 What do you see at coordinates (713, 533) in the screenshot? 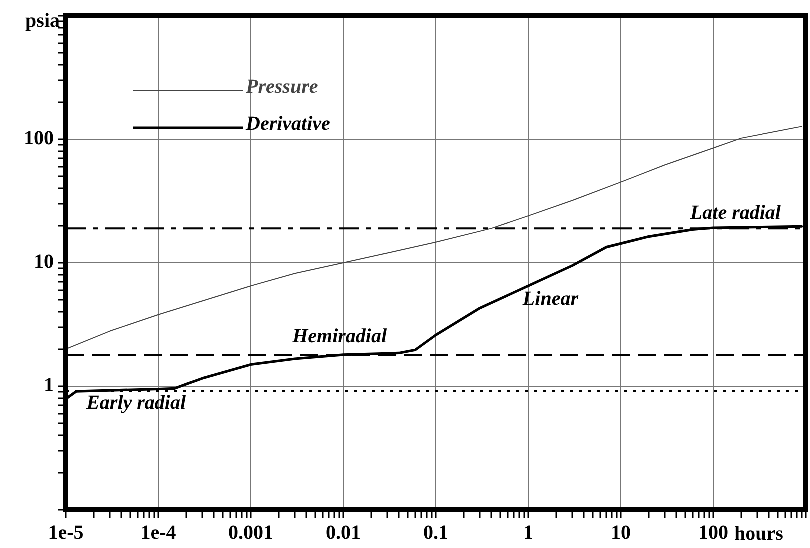
I see `x-tick-label: 100` at bounding box center [713, 533].